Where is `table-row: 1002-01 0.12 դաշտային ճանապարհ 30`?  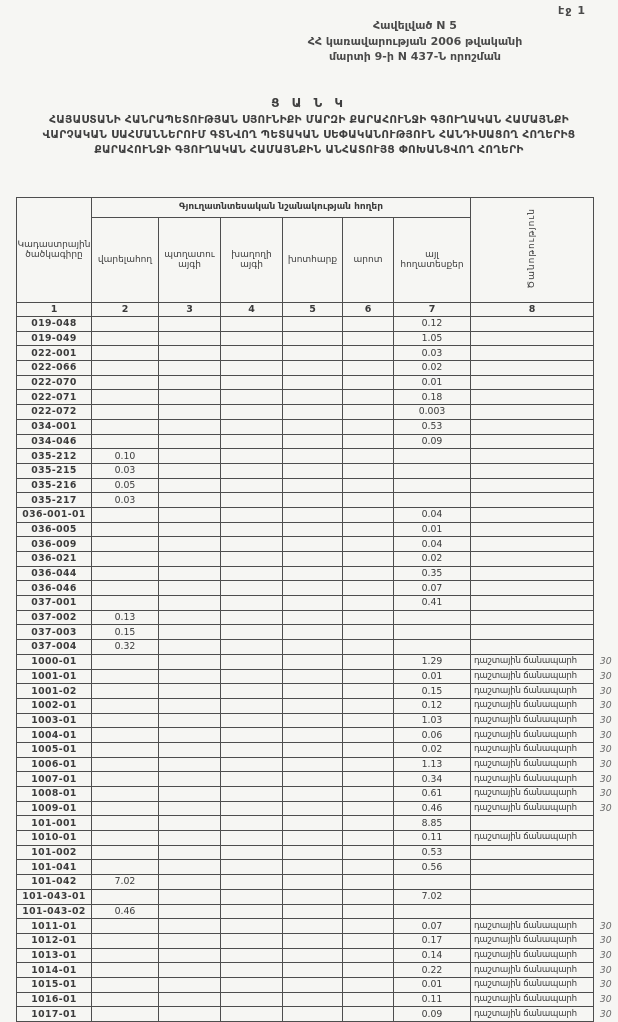 table-row: 1002-01 0.12 դաշտային ճանապարհ 30 is located at coordinates (317, 705).